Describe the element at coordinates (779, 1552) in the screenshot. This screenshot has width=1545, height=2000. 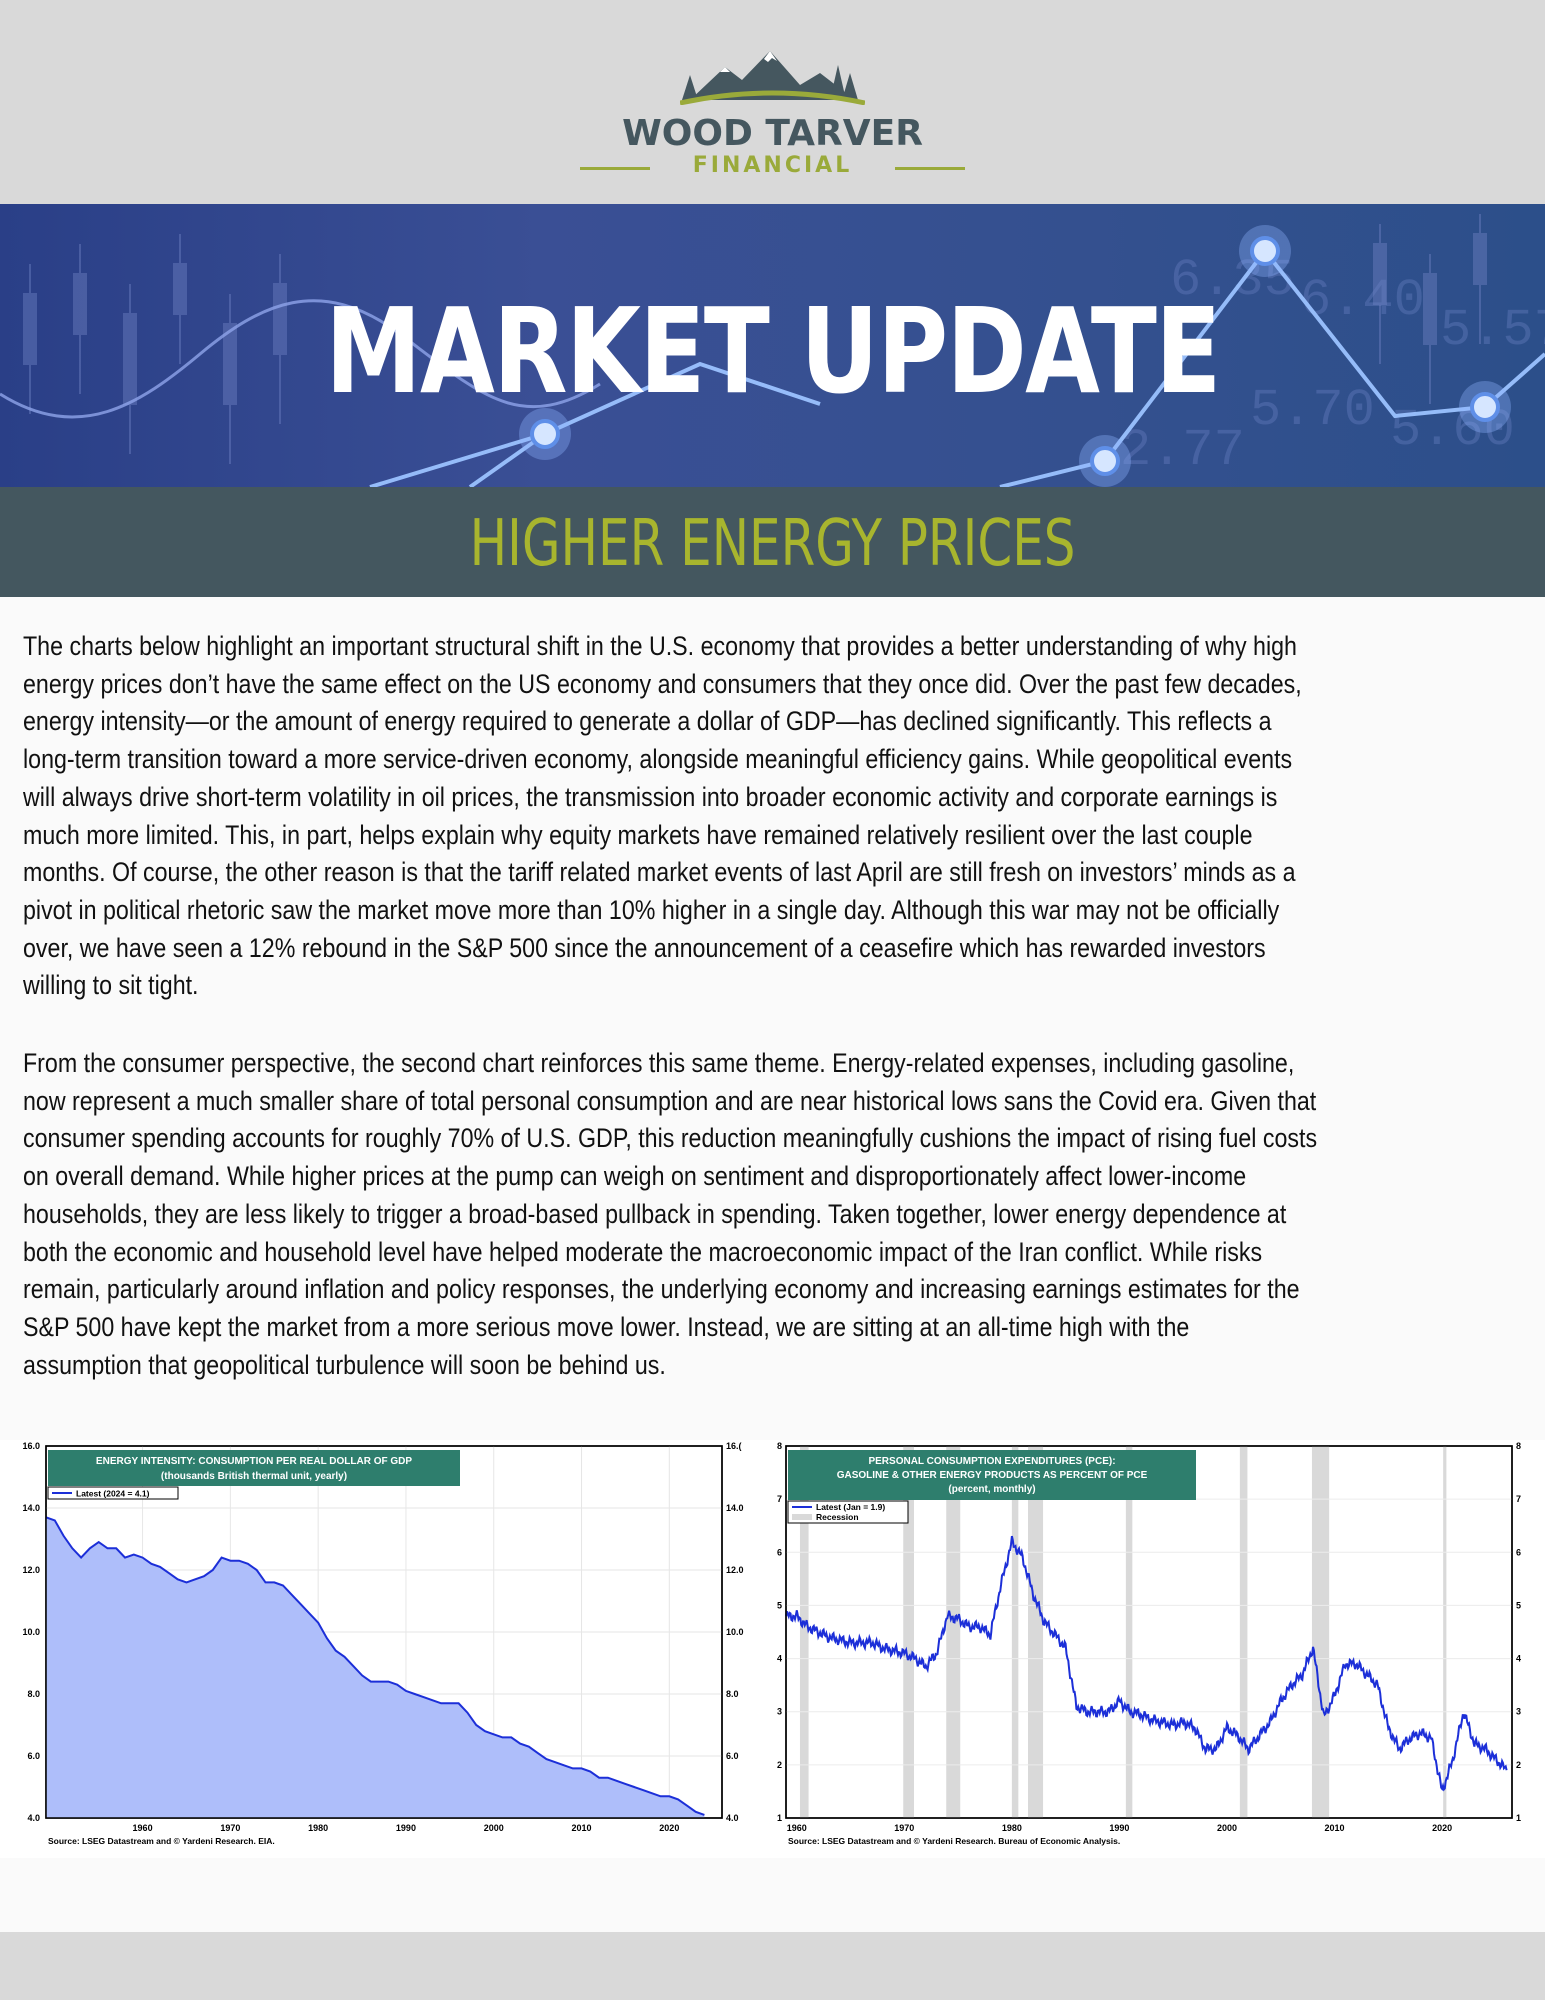
I see `y-tick-label: 6` at that location.